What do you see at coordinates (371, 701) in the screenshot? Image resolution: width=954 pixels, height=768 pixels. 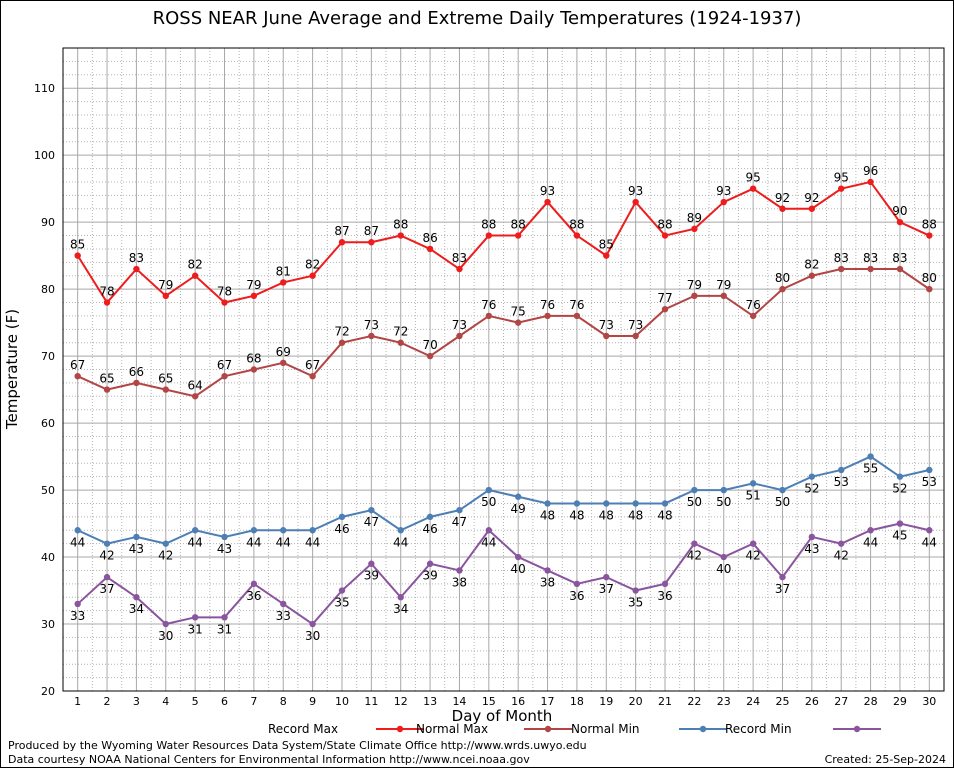 I see `x-tick-label: 11` at bounding box center [371, 701].